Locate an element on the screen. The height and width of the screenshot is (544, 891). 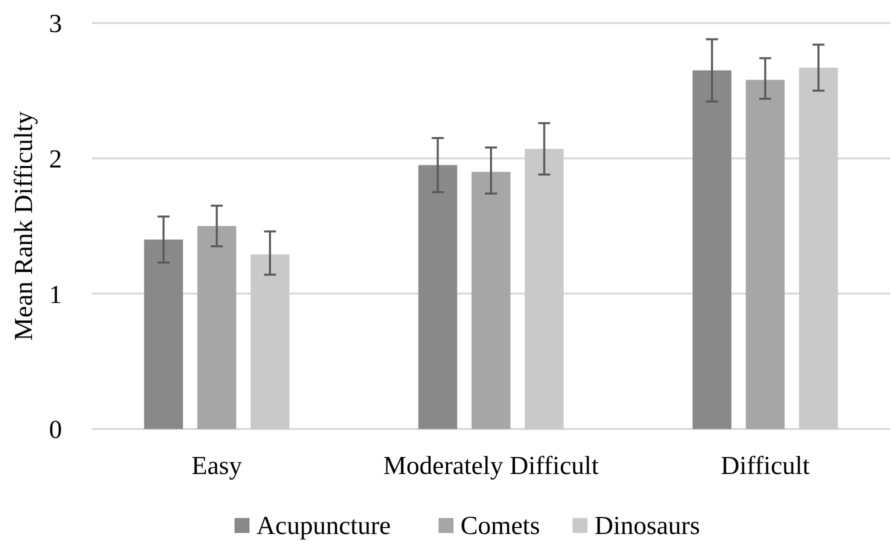
legend-label: Comets is located at coordinates (500, 525).